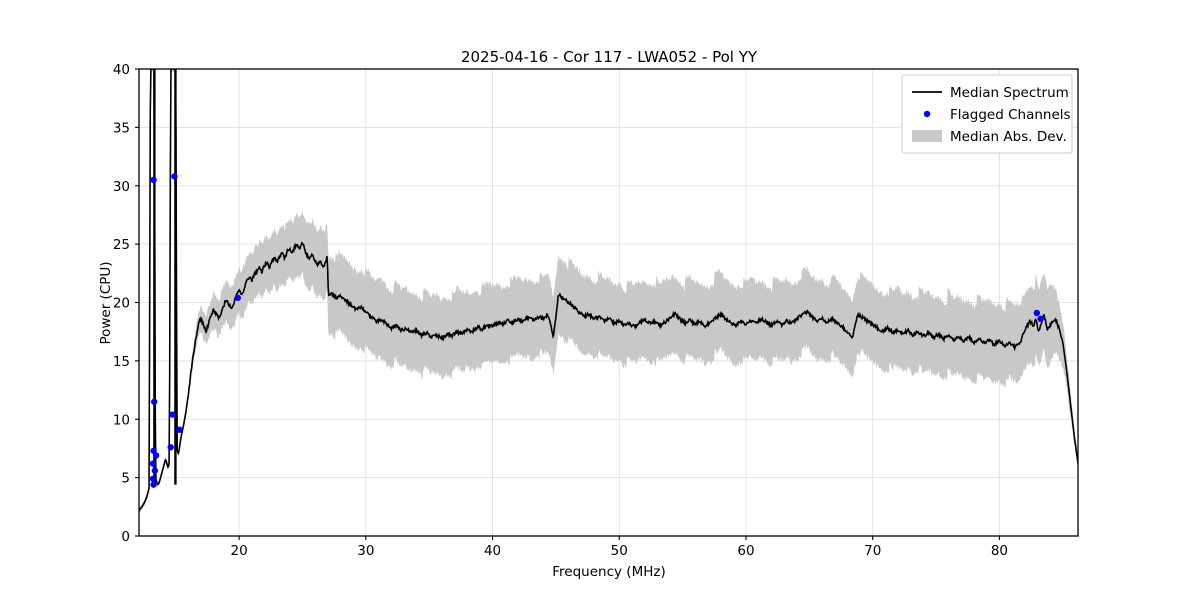 The width and height of the screenshot is (1200, 600). What do you see at coordinates (121, 245) in the screenshot?
I see `y-tick-label: 25` at bounding box center [121, 245].